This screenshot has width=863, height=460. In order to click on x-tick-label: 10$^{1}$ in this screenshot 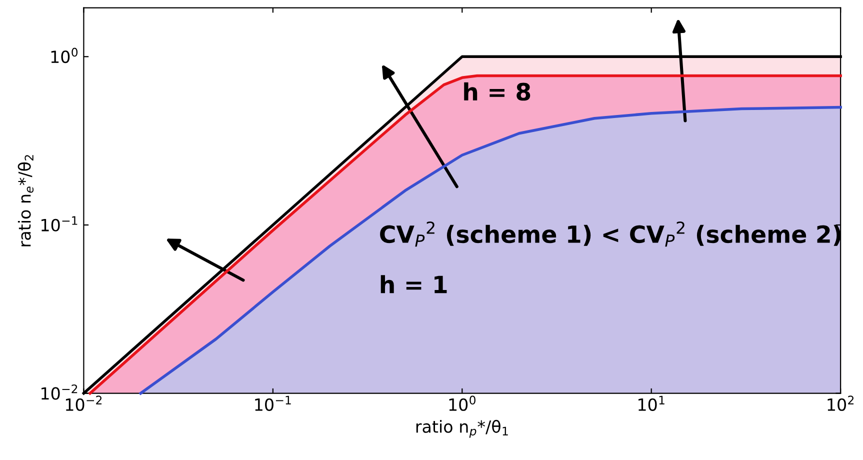, I will do `click(651, 403)`.